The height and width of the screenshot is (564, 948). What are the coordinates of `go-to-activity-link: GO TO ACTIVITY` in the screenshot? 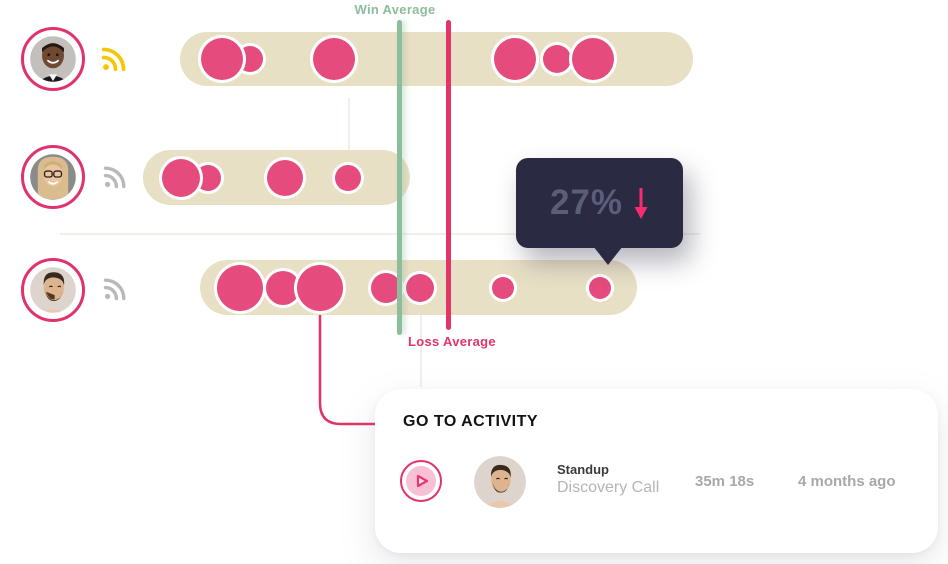 It's located at (471, 421).